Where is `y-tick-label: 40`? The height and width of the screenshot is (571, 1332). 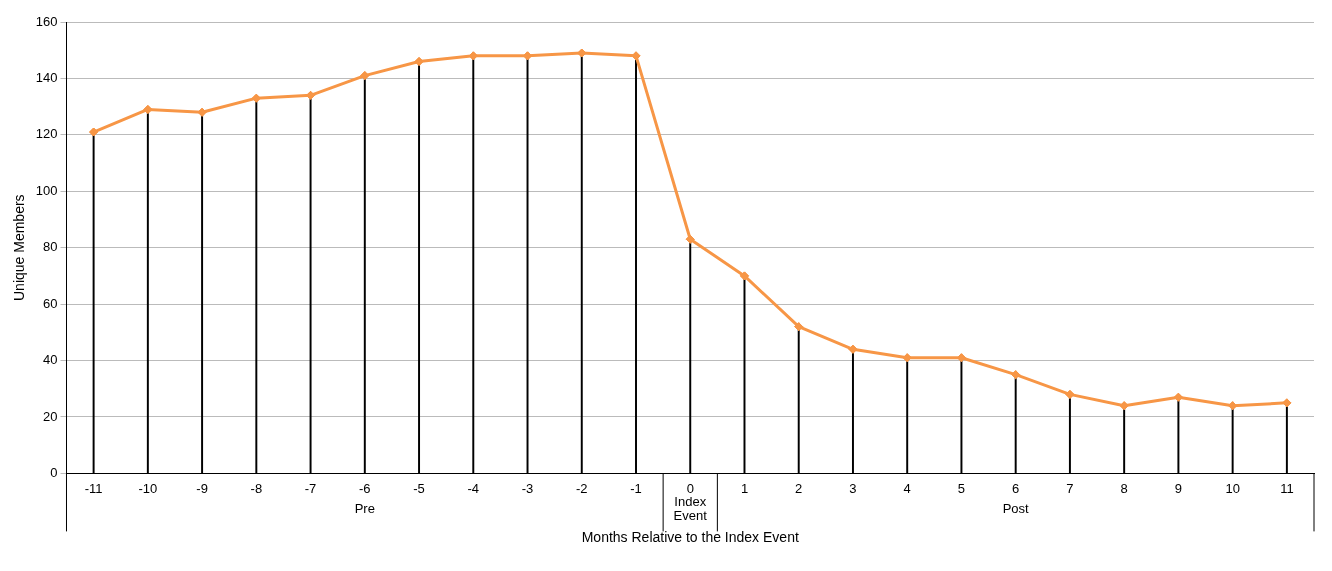
y-tick-label: 40 is located at coordinates (50, 360).